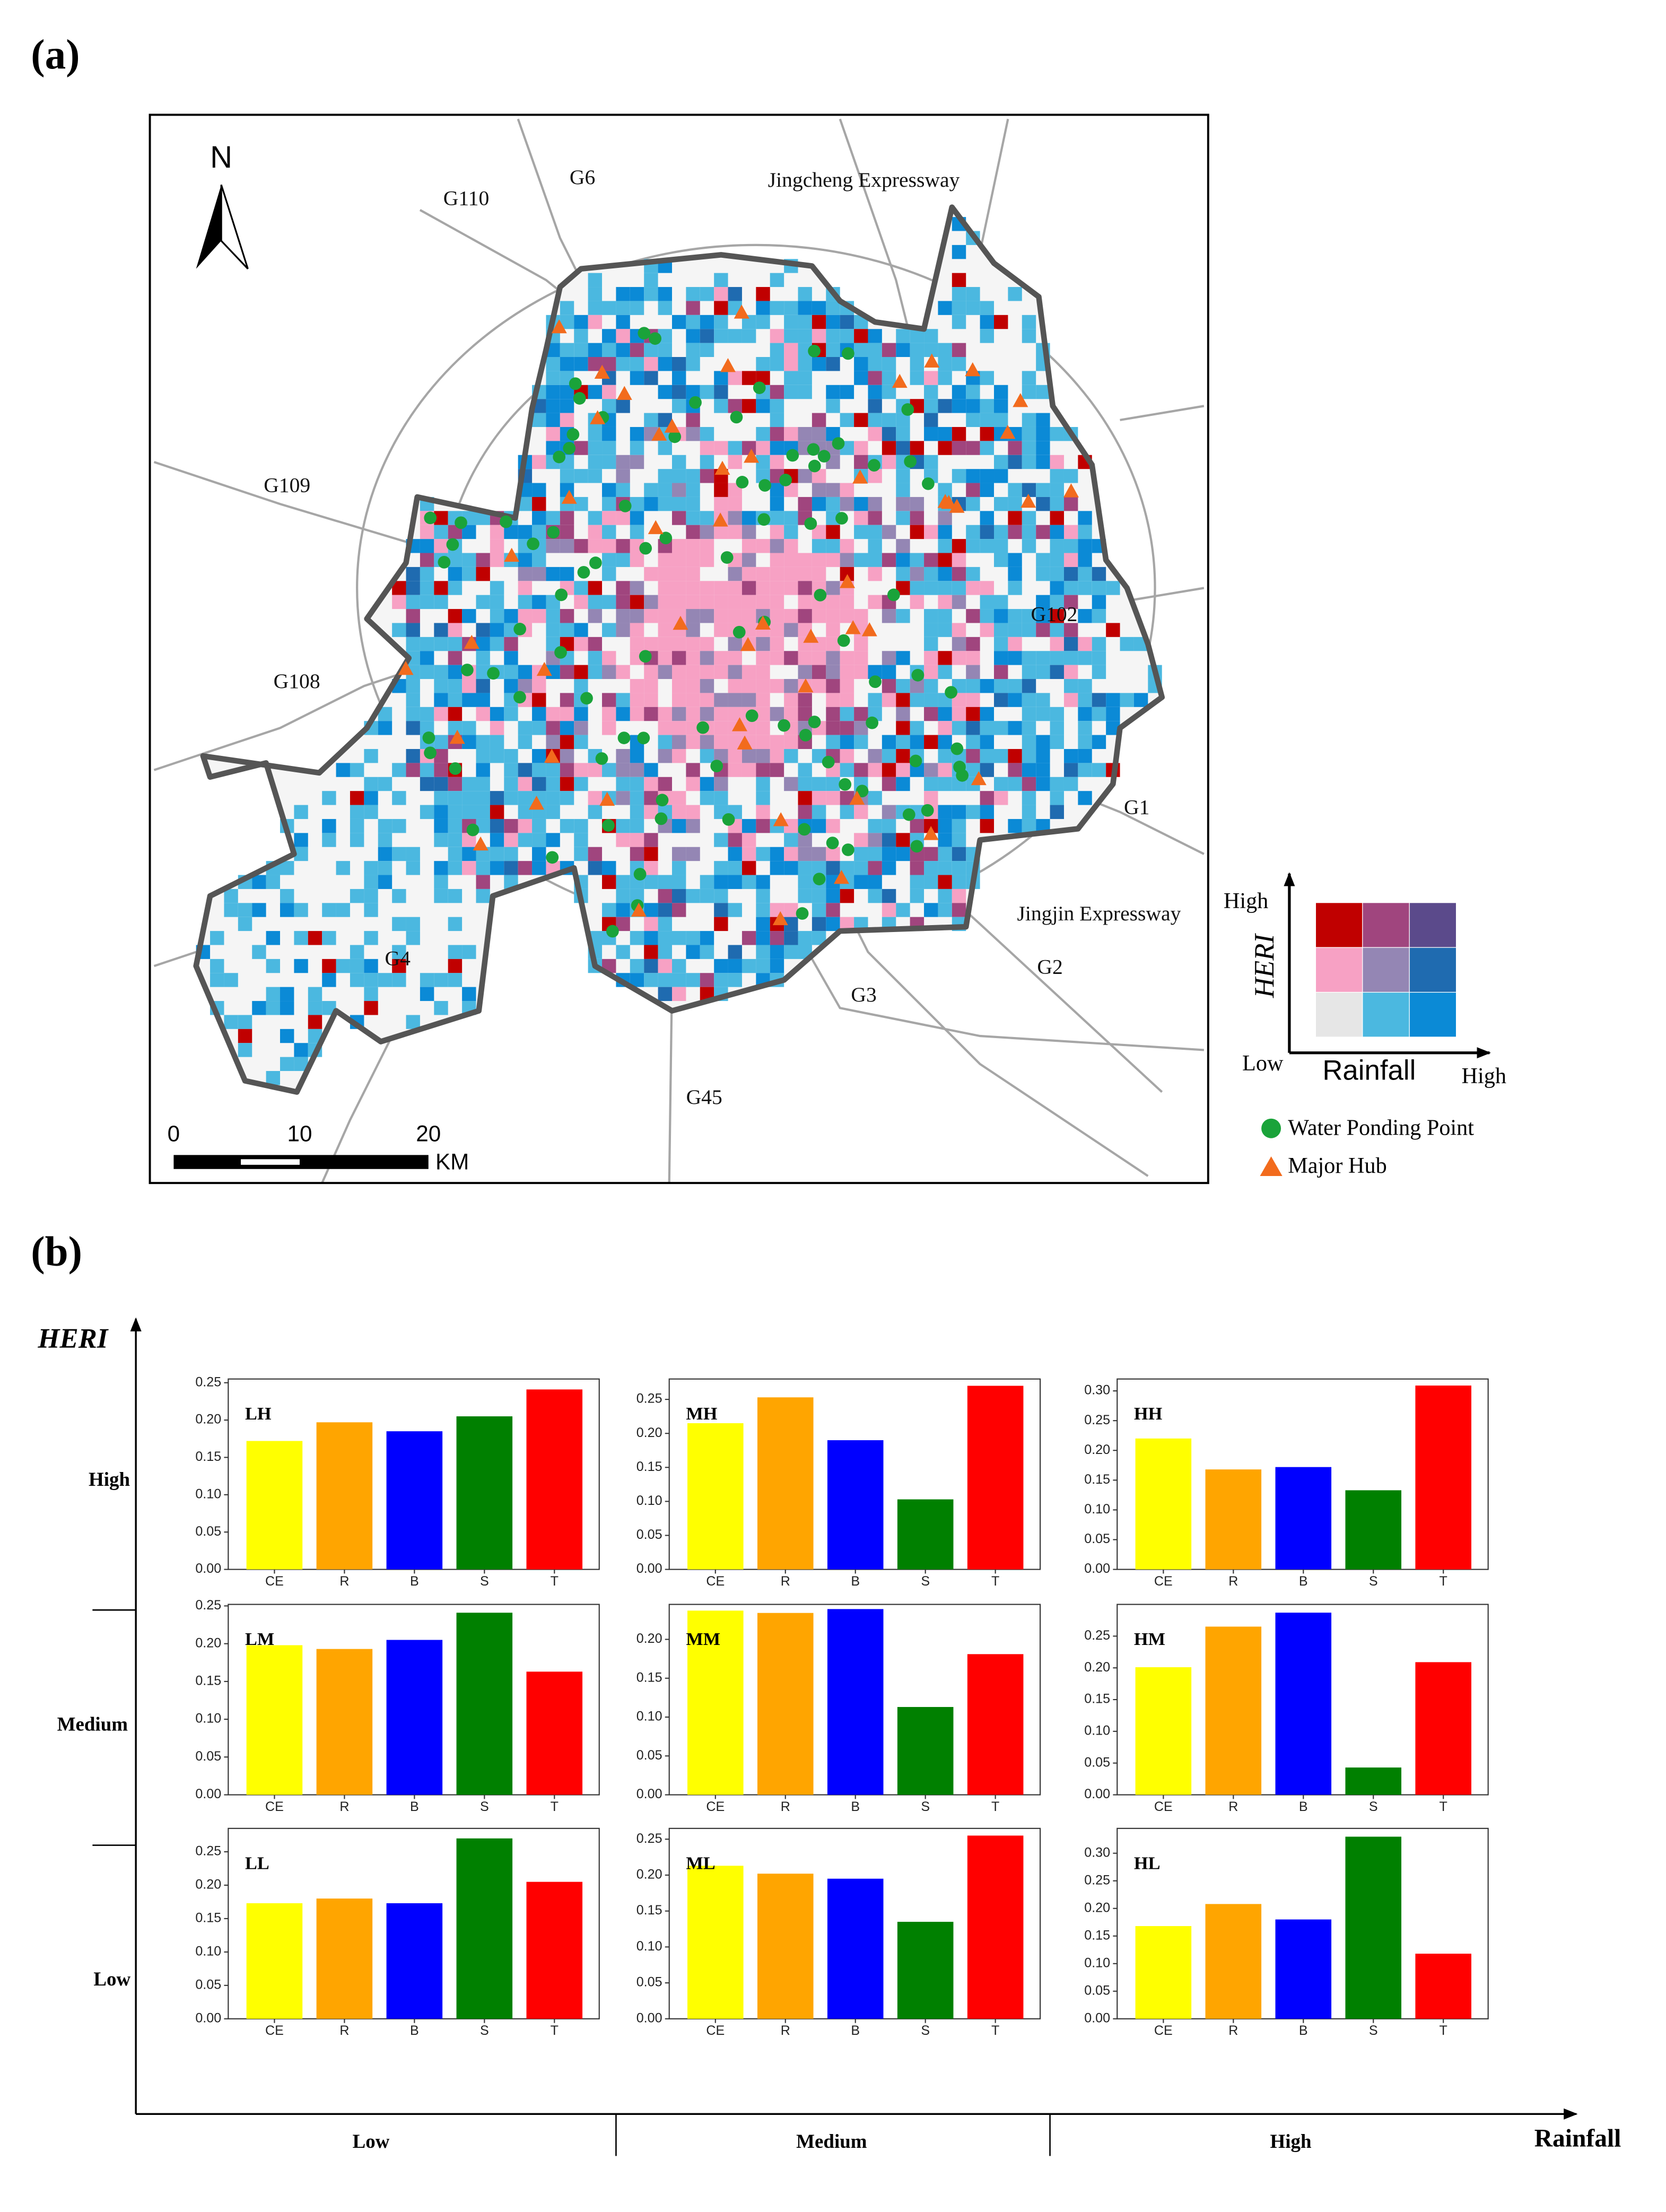 This screenshot has width=1666, height=2212. What do you see at coordinates (649, 1982) in the screenshot?
I see `y-tick-label: 0.05` at bounding box center [649, 1982].